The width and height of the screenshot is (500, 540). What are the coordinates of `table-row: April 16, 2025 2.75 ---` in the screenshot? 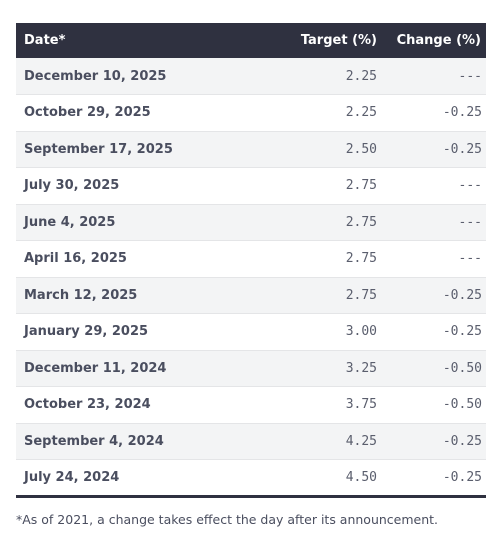 It's located at (251, 259).